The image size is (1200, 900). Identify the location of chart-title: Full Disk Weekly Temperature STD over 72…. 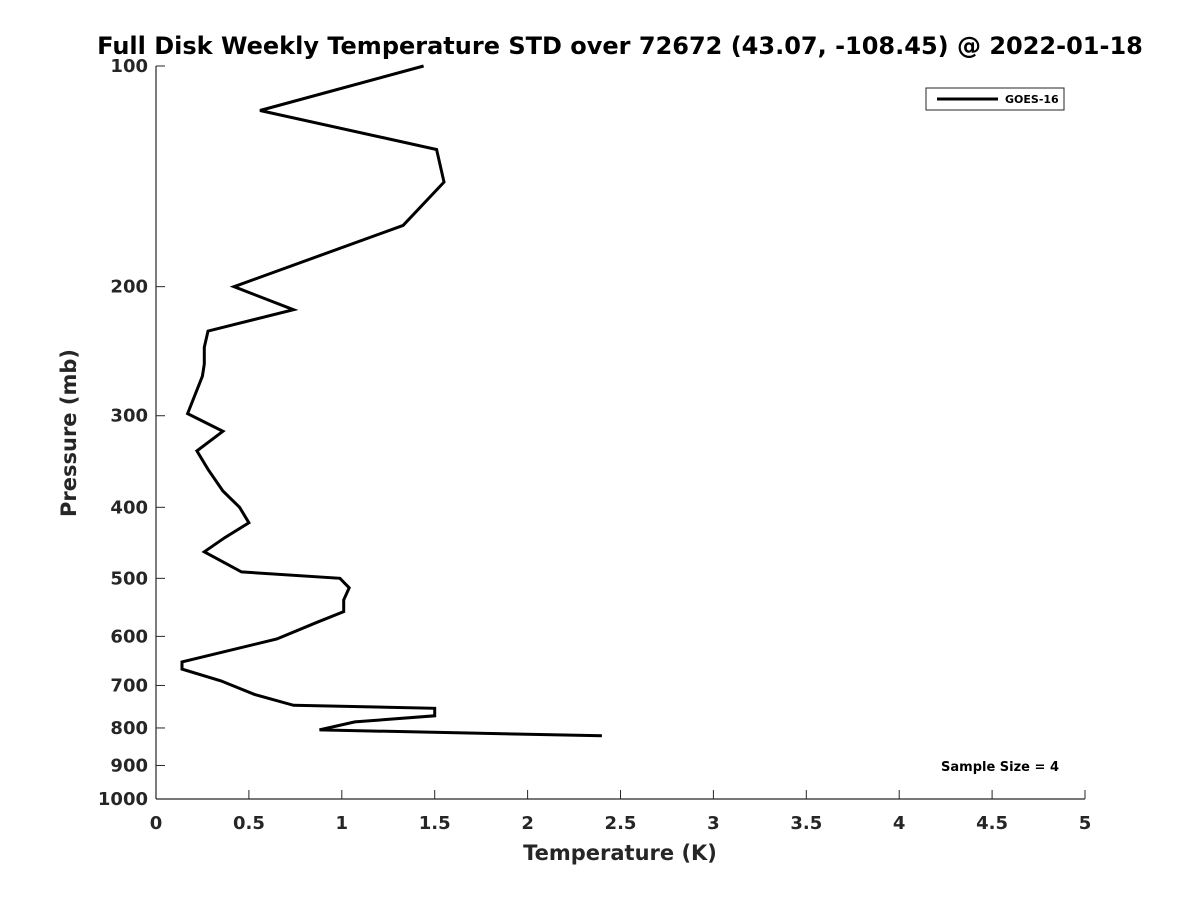
(620, 46).